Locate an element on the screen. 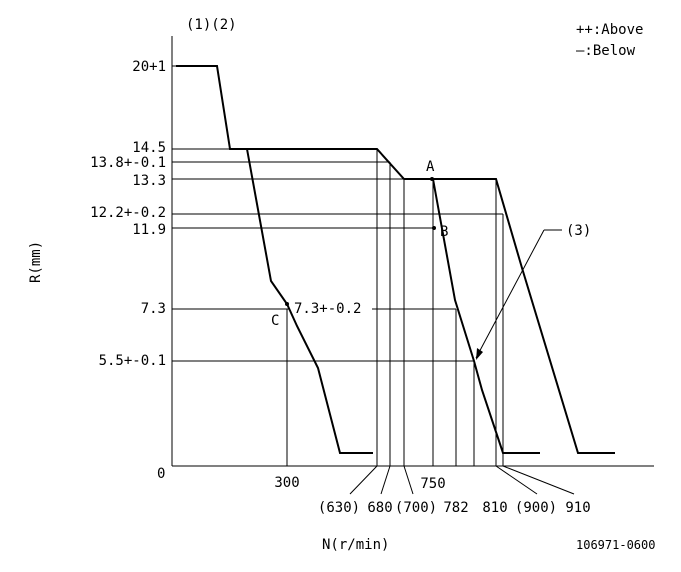  y-label-13-3: 13.3 is located at coordinates (149, 181).